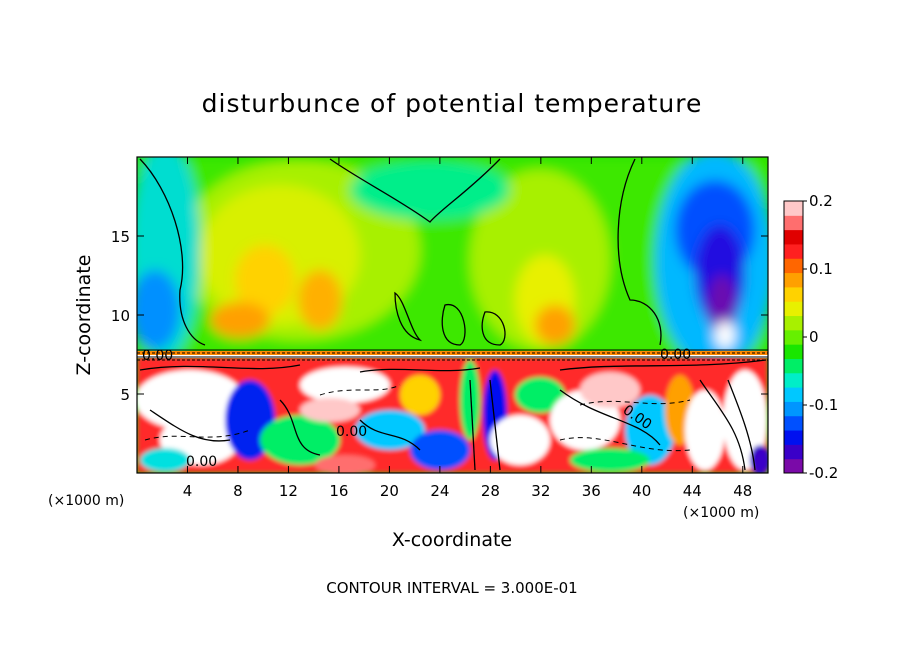 This screenshot has width=904, height=654. What do you see at coordinates (814, 337) in the screenshot?
I see `colorbar-tick-label: 0` at bounding box center [814, 337].